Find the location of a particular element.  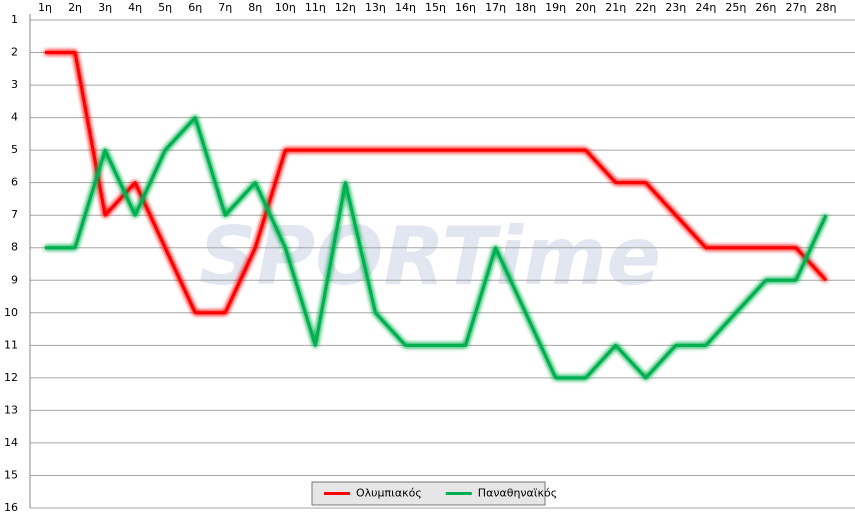

x-tick-label: 11η is located at coordinates (315, 7).